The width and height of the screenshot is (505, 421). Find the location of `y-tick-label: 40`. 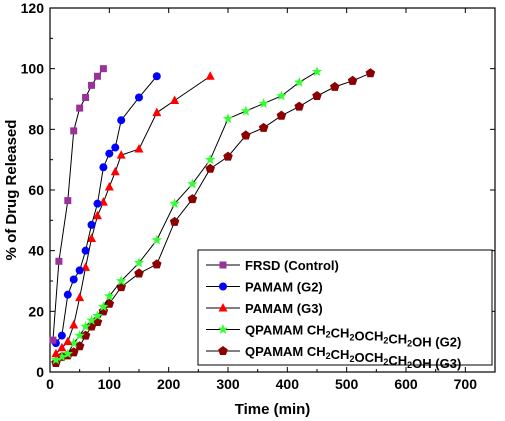

y-tick-label: 40 is located at coordinates (36, 251).